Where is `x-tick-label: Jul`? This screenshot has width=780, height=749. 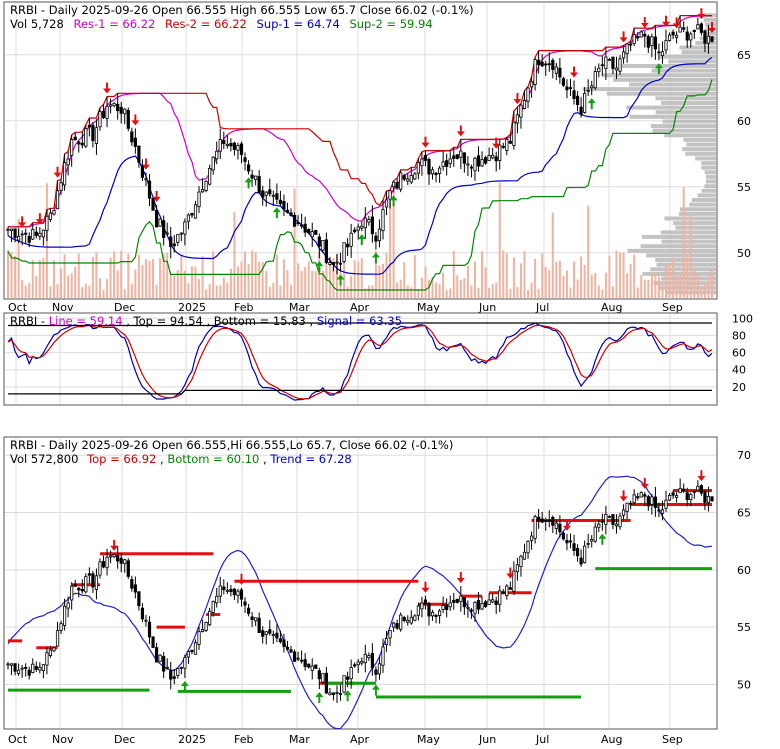 x-tick-label: Jul is located at coordinates (542, 739).